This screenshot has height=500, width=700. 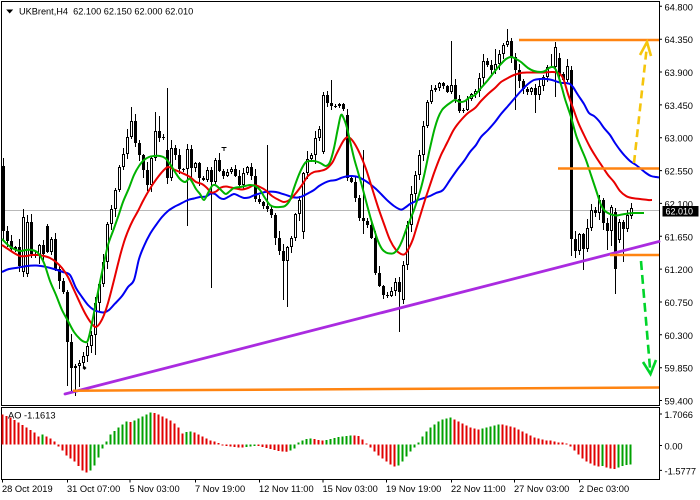 What do you see at coordinates (679, 336) in the screenshot?
I see `svg-text: 60.300` at bounding box center [679, 336].